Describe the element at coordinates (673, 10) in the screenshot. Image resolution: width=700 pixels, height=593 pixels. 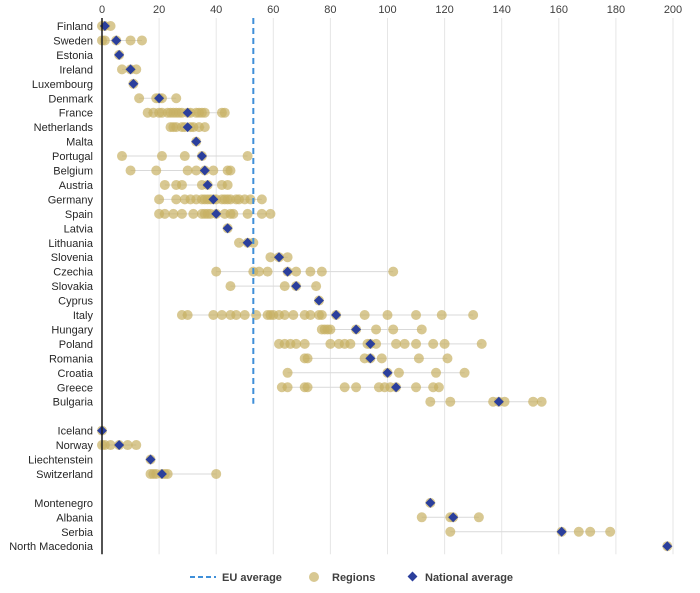
I see `x-tick-label: 200` at that location.